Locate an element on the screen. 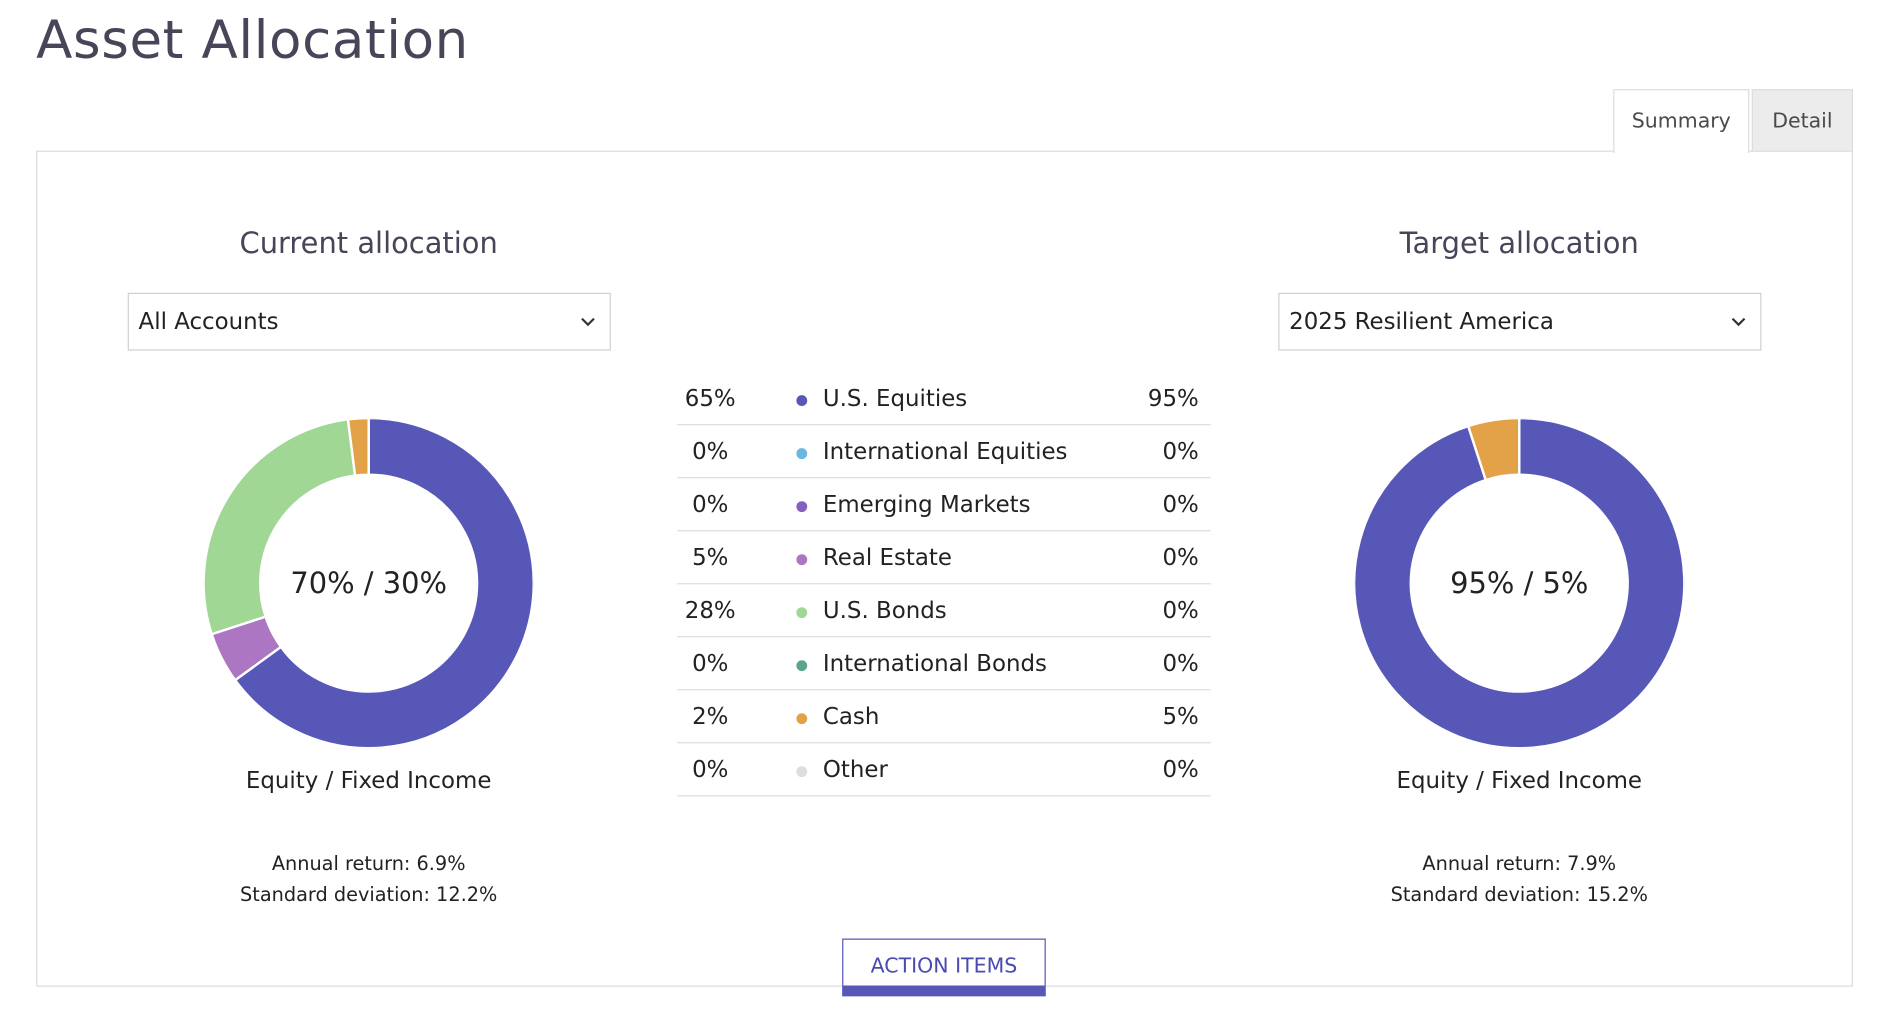  current-standard-deviation: Standard deviation: 12.2% is located at coordinates (369, 895).